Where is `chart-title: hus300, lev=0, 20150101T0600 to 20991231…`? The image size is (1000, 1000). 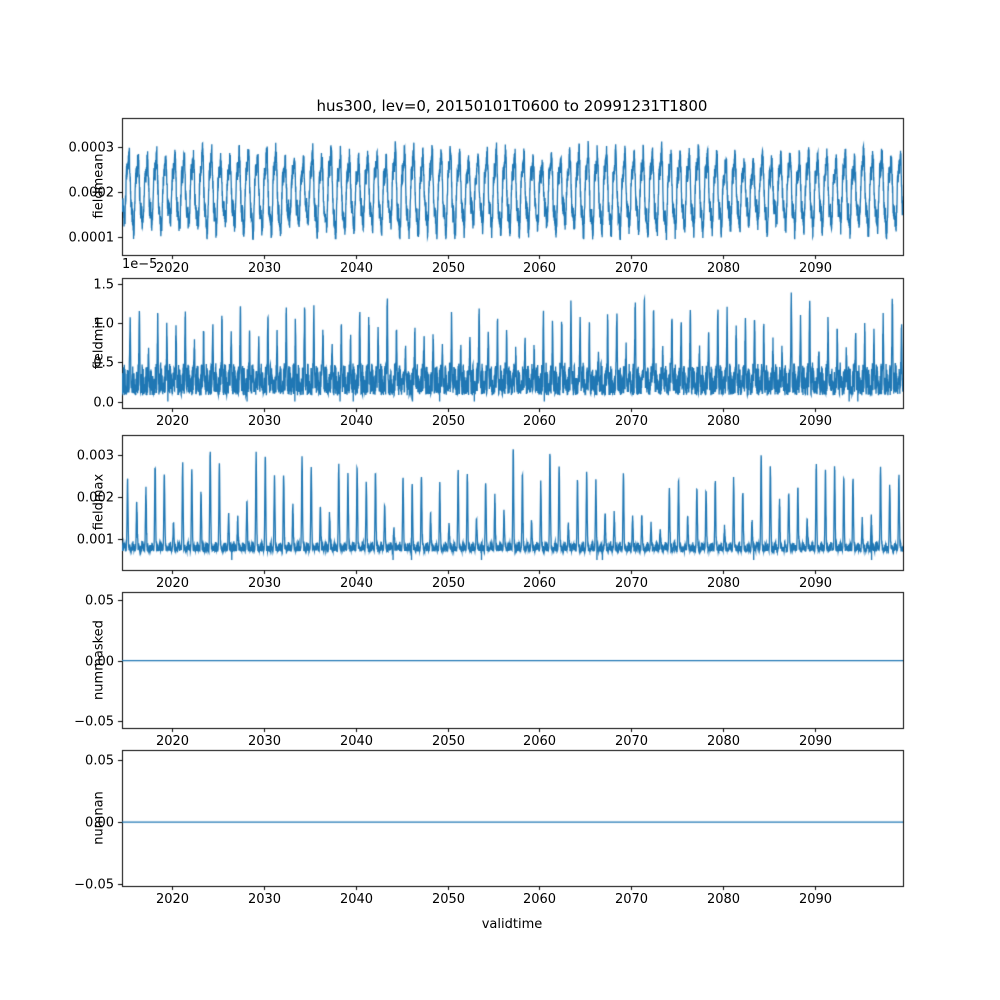 chart-title: hus300, lev=0, 20150101T0600 to 20991231… is located at coordinates (512, 106).